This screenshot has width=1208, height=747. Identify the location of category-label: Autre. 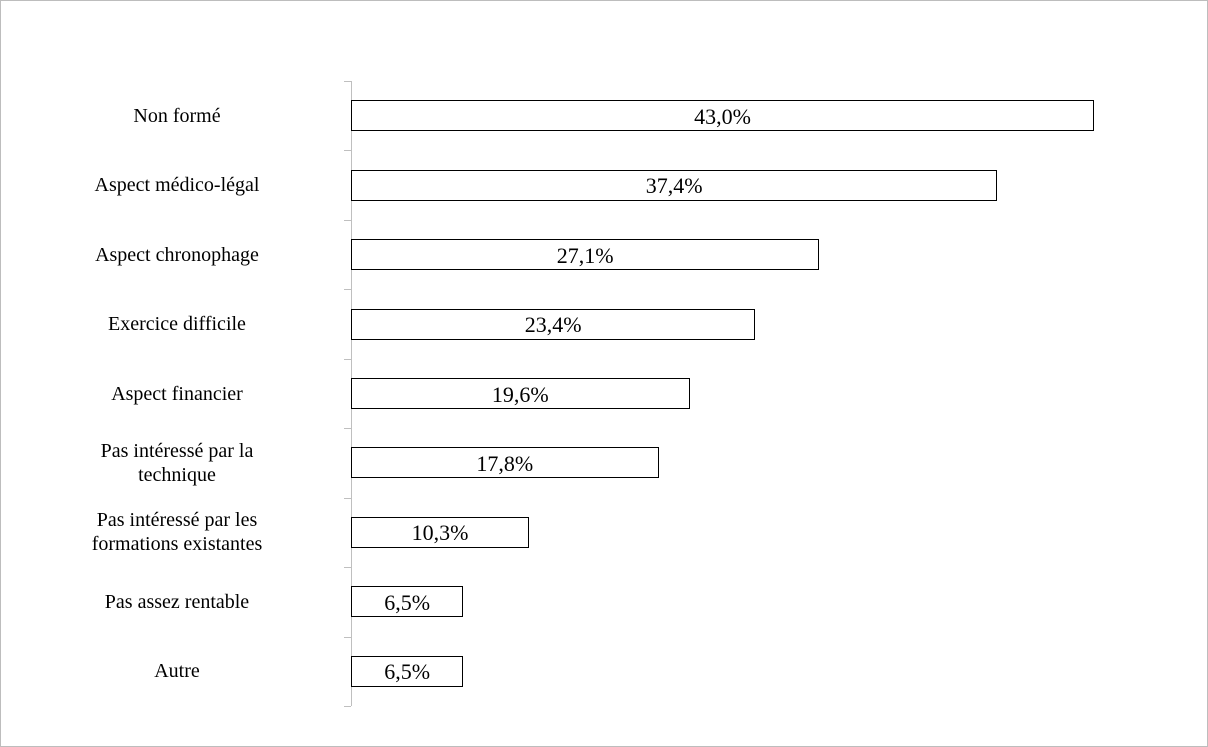
(177, 671).